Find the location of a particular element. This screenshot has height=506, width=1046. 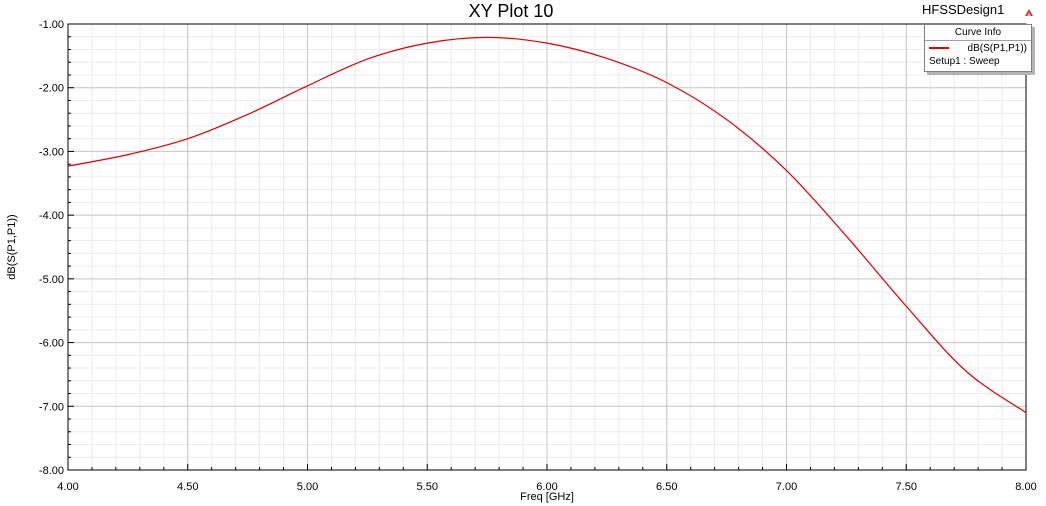

legend-series-name: dB(S(P1,P1)) is located at coordinates (997, 48).